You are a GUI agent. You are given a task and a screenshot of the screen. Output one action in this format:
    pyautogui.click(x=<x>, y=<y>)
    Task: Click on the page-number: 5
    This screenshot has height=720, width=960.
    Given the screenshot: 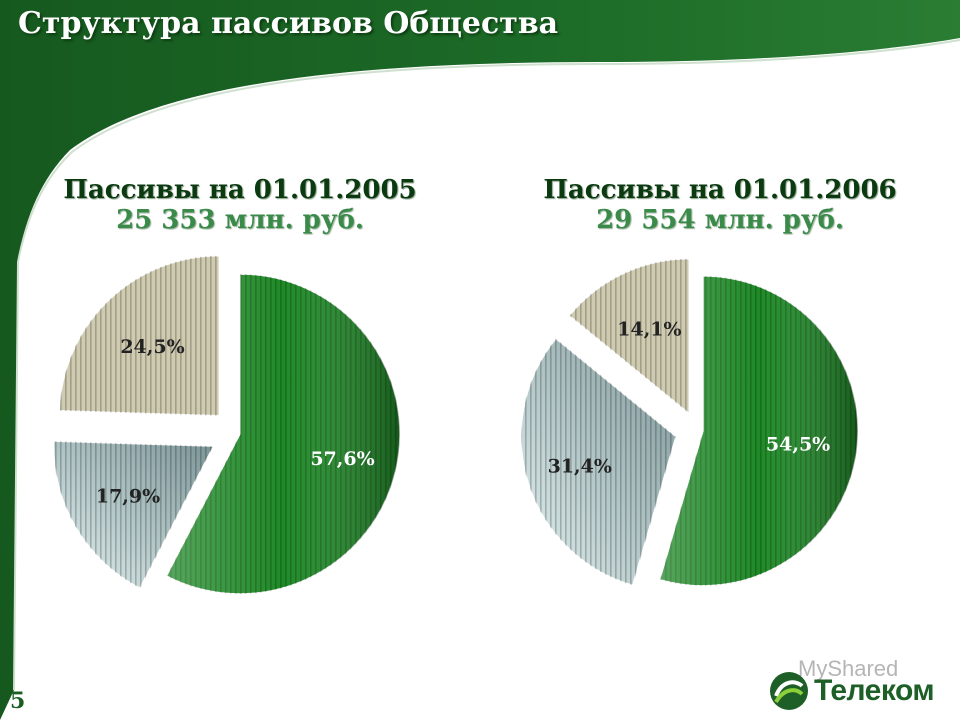 What is the action you would take?
    pyautogui.click(x=18, y=701)
    